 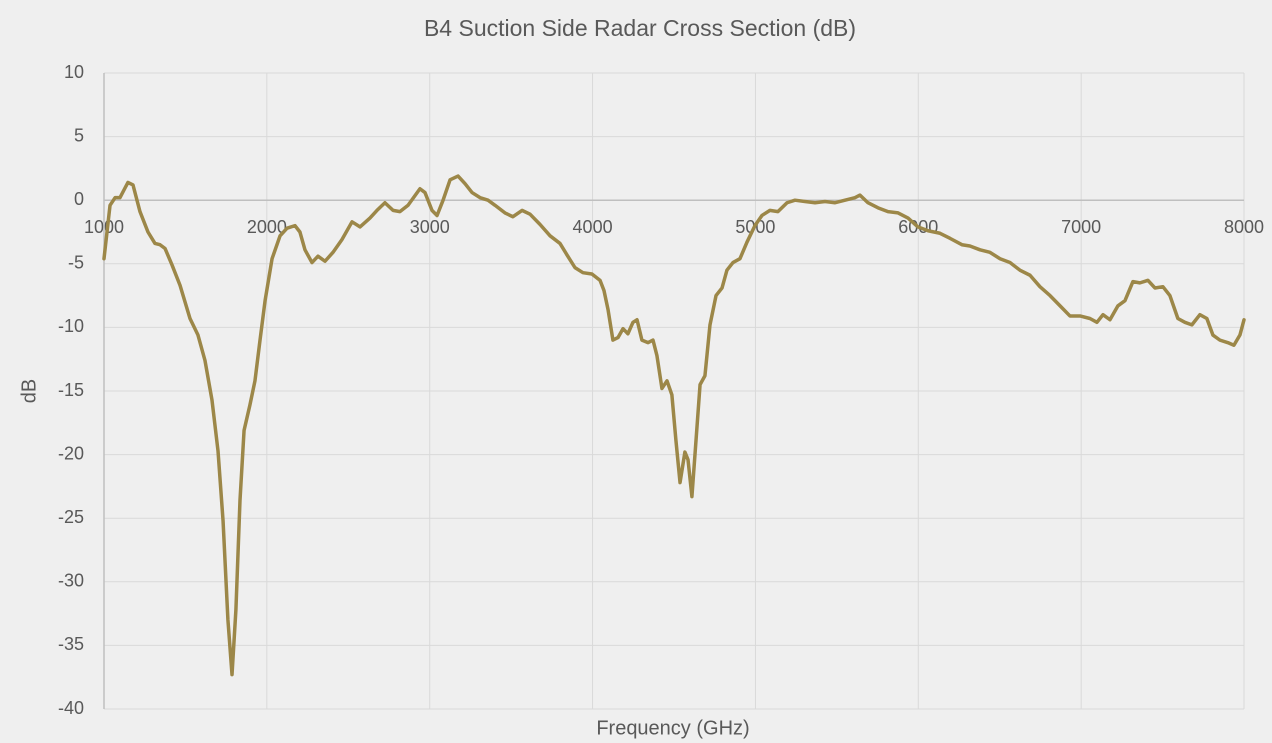 What do you see at coordinates (71, 390) in the screenshot?
I see `y-tick-label: -15` at bounding box center [71, 390].